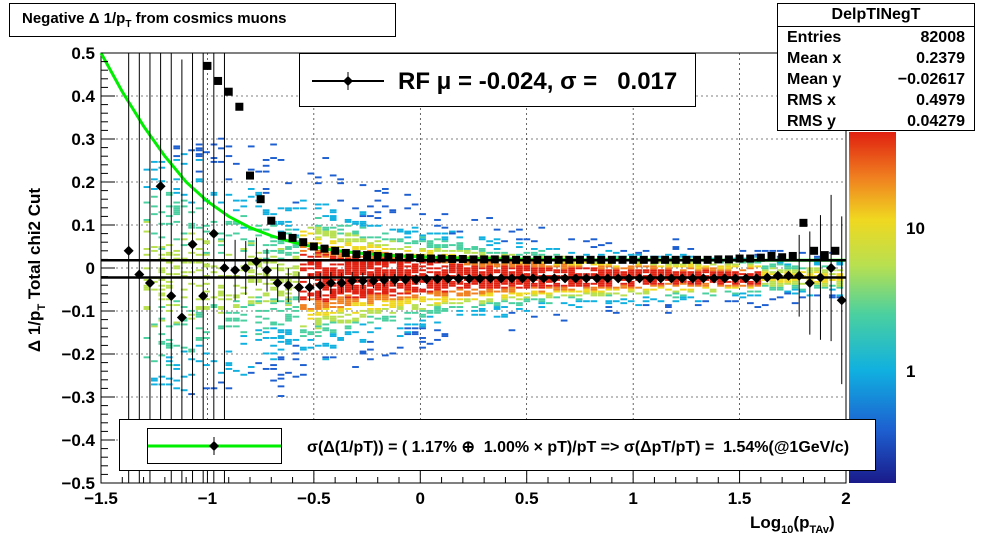 This screenshot has width=996, height=537. Describe the element at coordinates (915, 228) in the screenshot. I see `colorbar-tick-label: 10` at that location.